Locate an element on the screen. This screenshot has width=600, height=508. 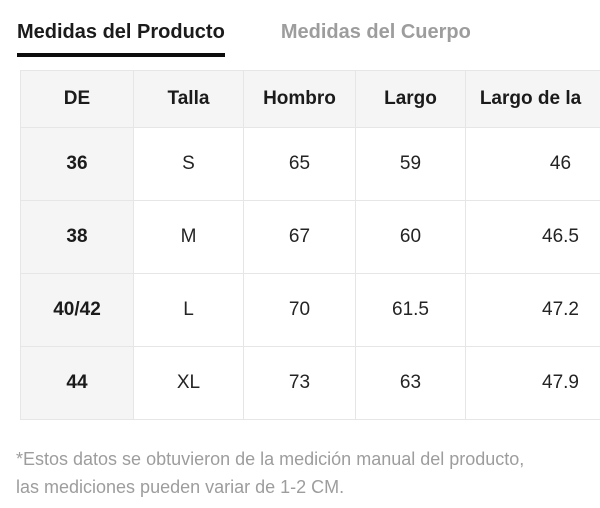
header-cell-largo: Largo is located at coordinates (410, 99).